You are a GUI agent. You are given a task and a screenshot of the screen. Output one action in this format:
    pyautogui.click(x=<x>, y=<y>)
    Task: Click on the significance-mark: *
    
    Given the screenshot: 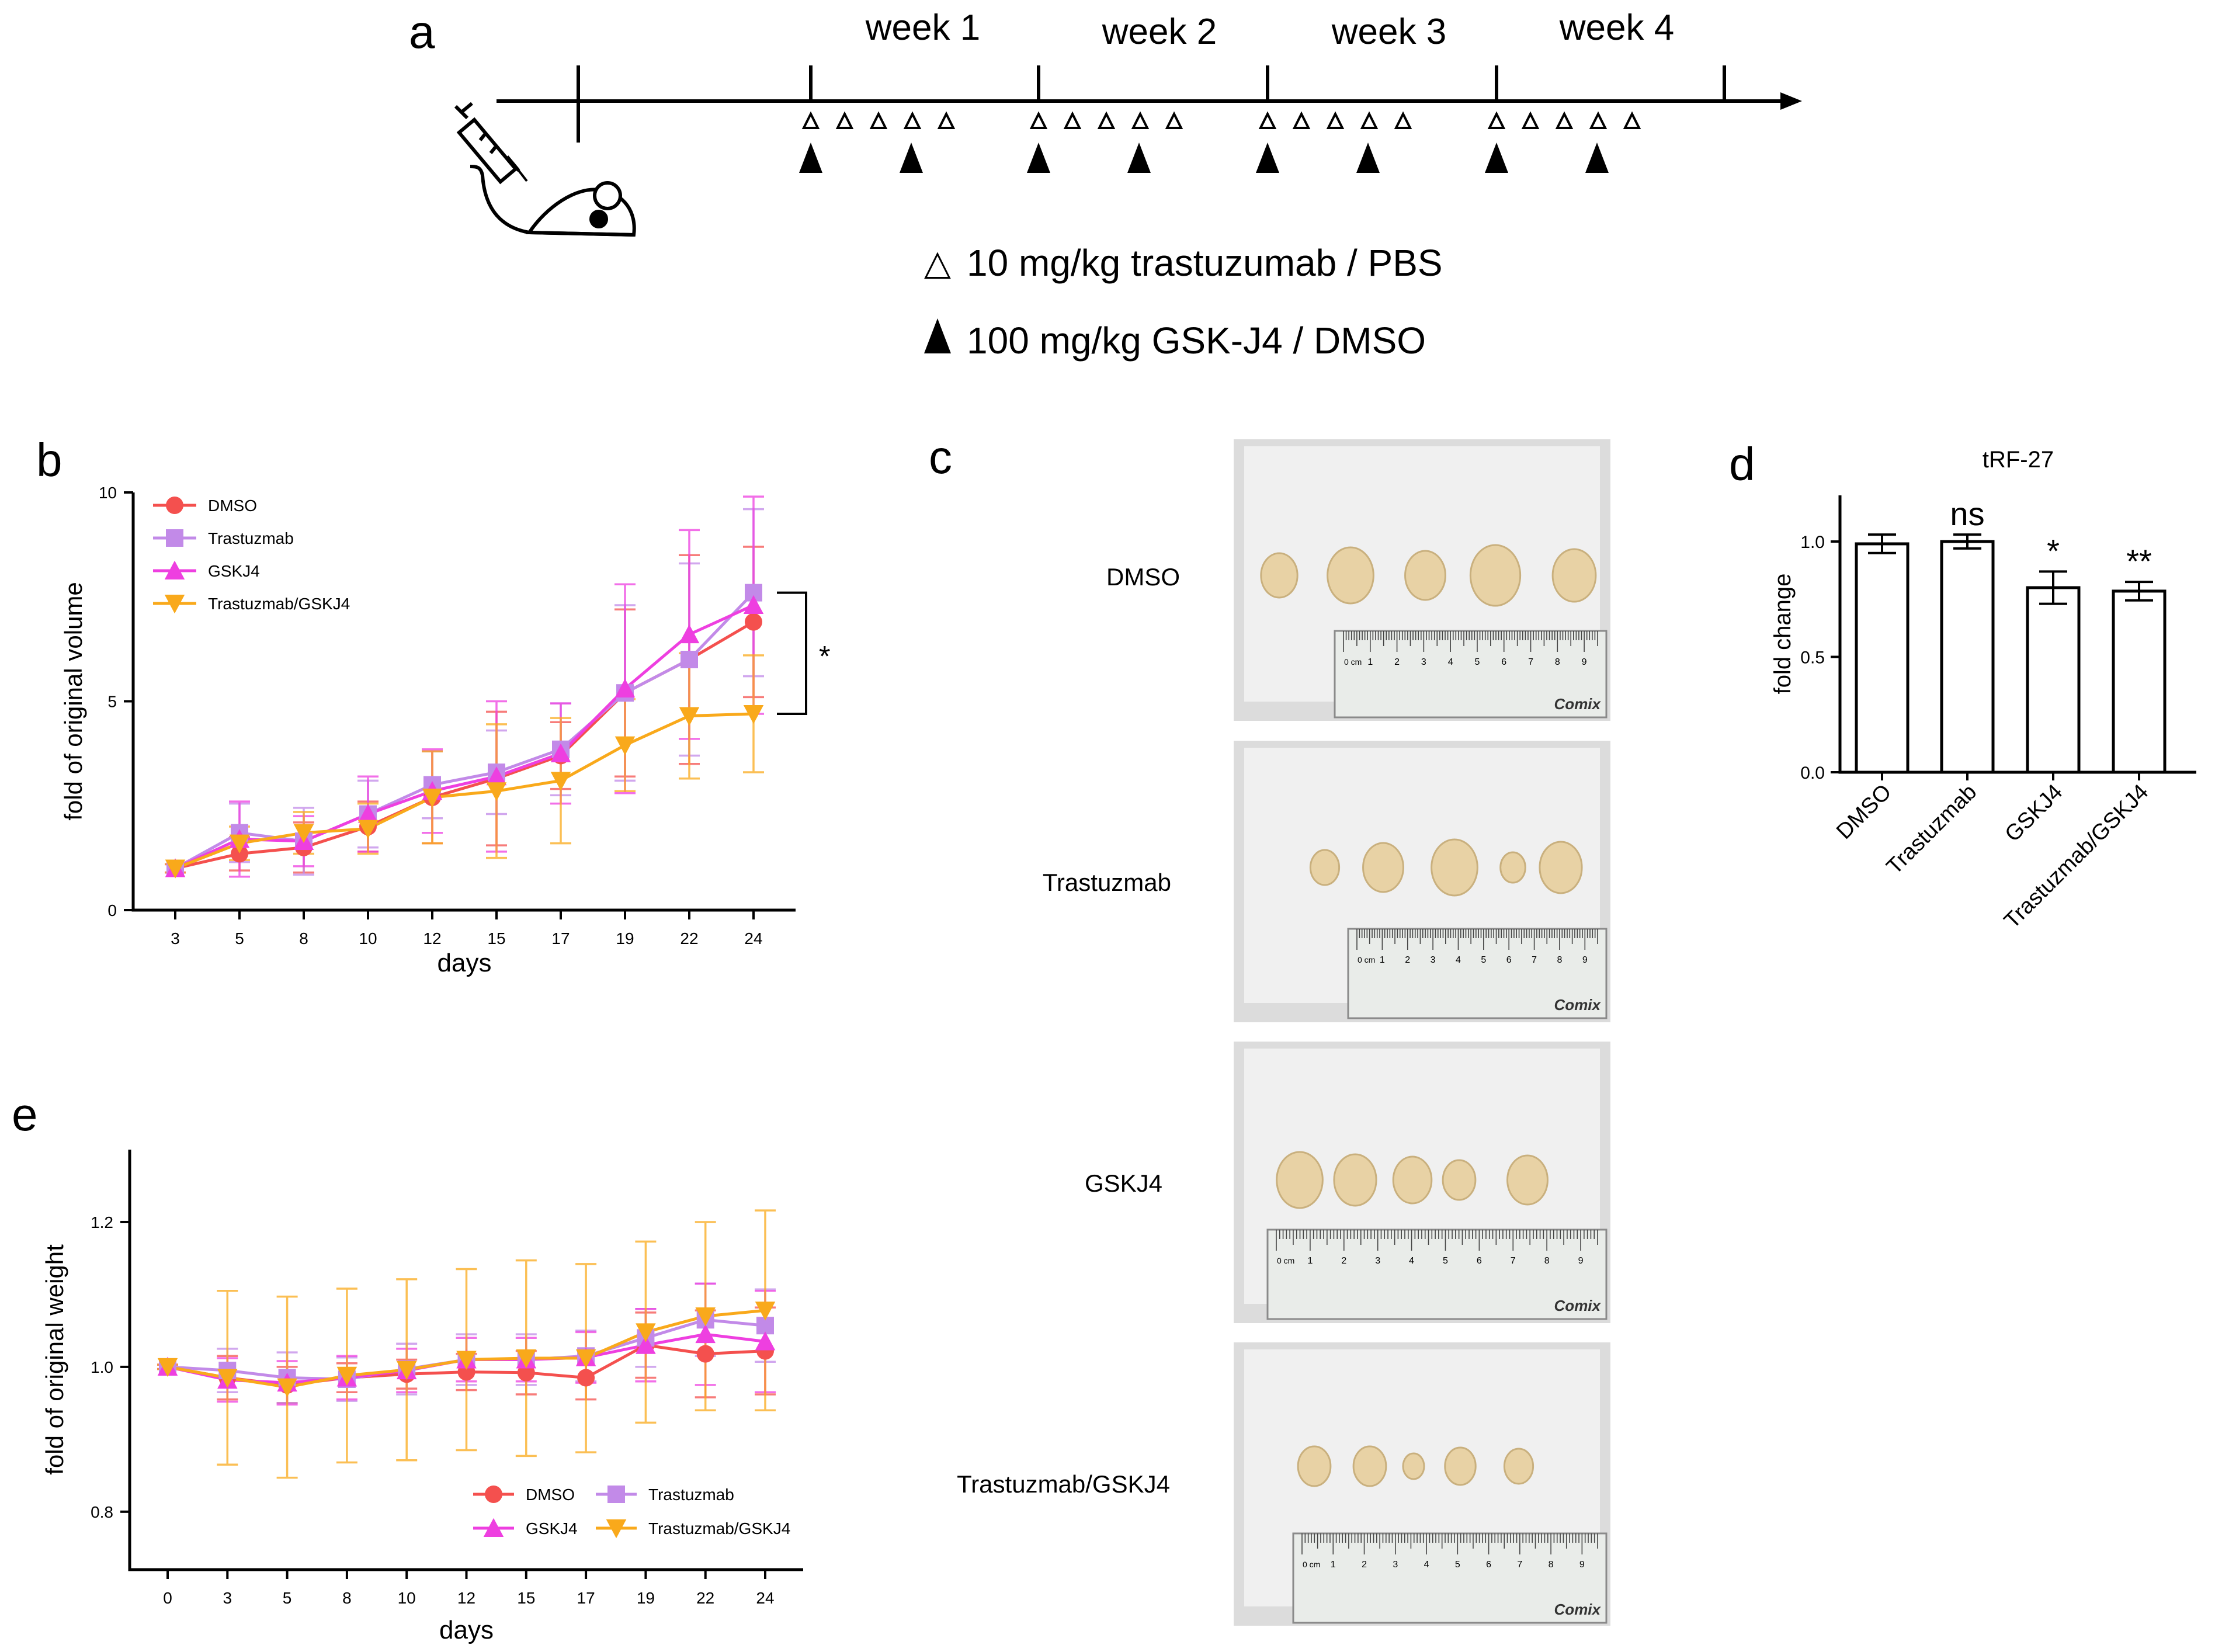 What is the action you would take?
    pyautogui.click(x=825, y=656)
    